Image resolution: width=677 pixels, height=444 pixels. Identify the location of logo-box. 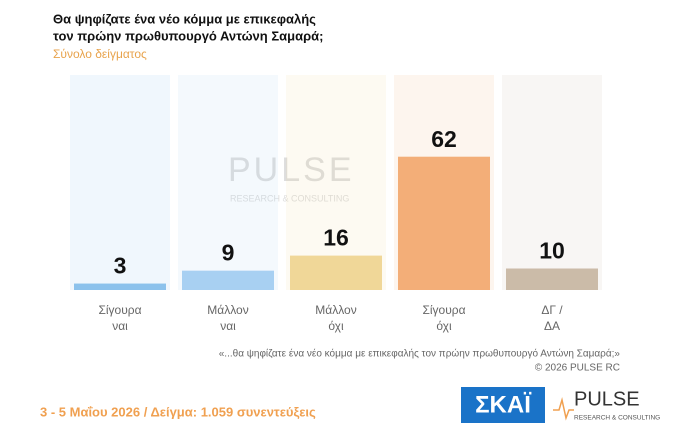
(503, 405).